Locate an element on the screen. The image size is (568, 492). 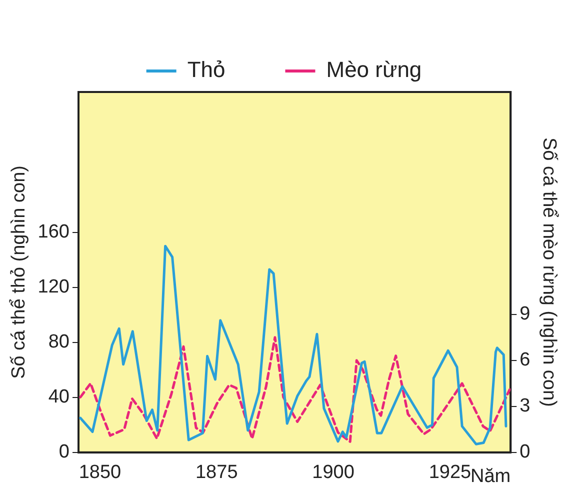
legend-label: Mèo rừng is located at coordinates (374, 69).